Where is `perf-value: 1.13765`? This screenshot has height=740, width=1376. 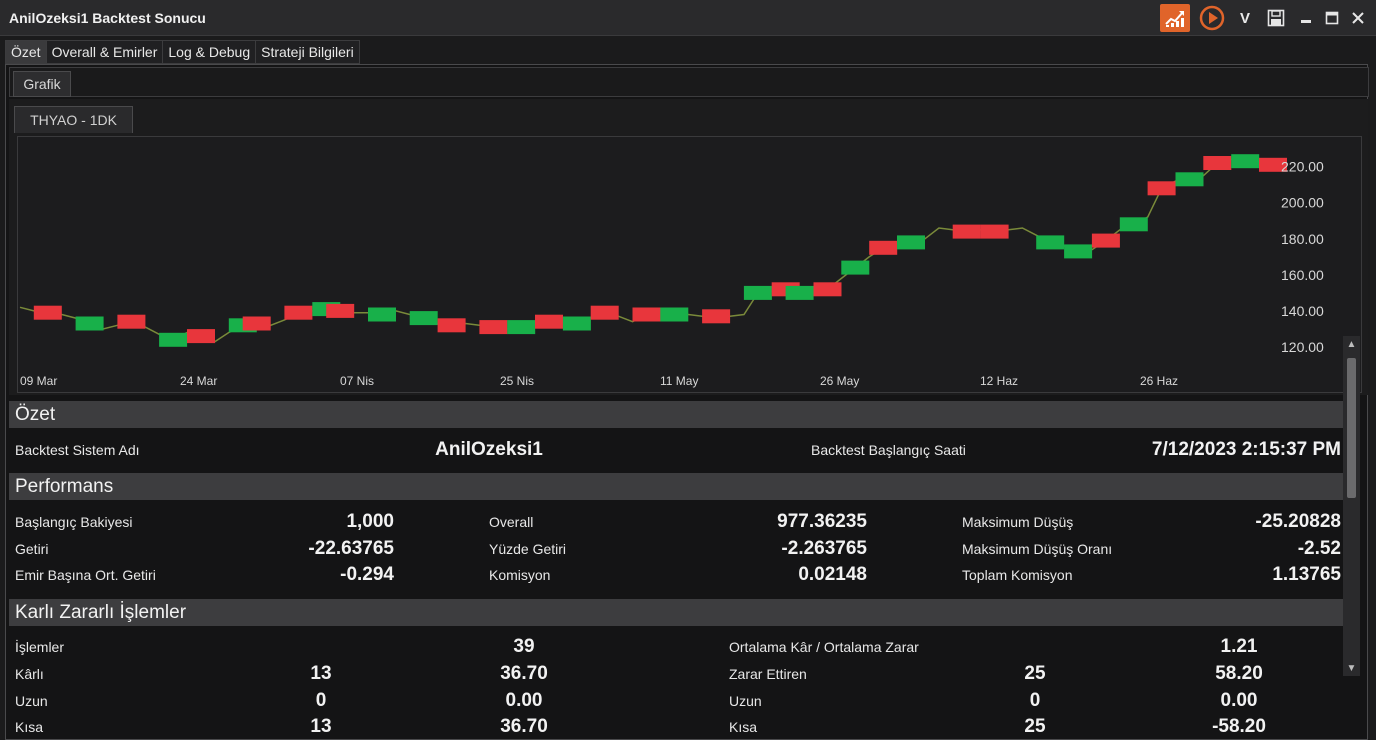 perf-value: 1.13765 is located at coordinates (1306, 574).